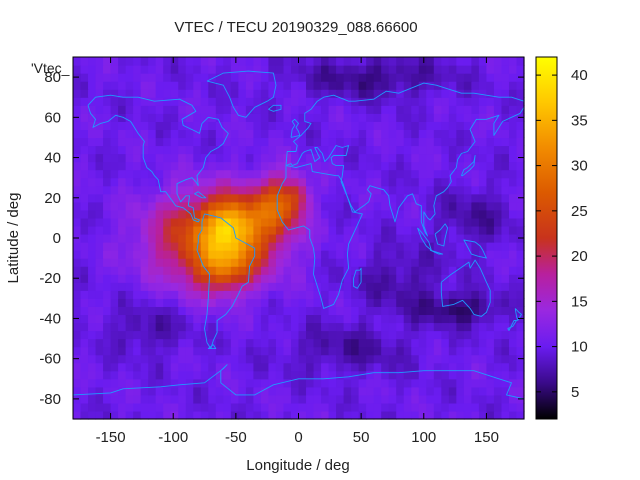 The width and height of the screenshot is (640, 480). What do you see at coordinates (52, 117) in the screenshot?
I see `y-tick-label: 60` at bounding box center [52, 117].